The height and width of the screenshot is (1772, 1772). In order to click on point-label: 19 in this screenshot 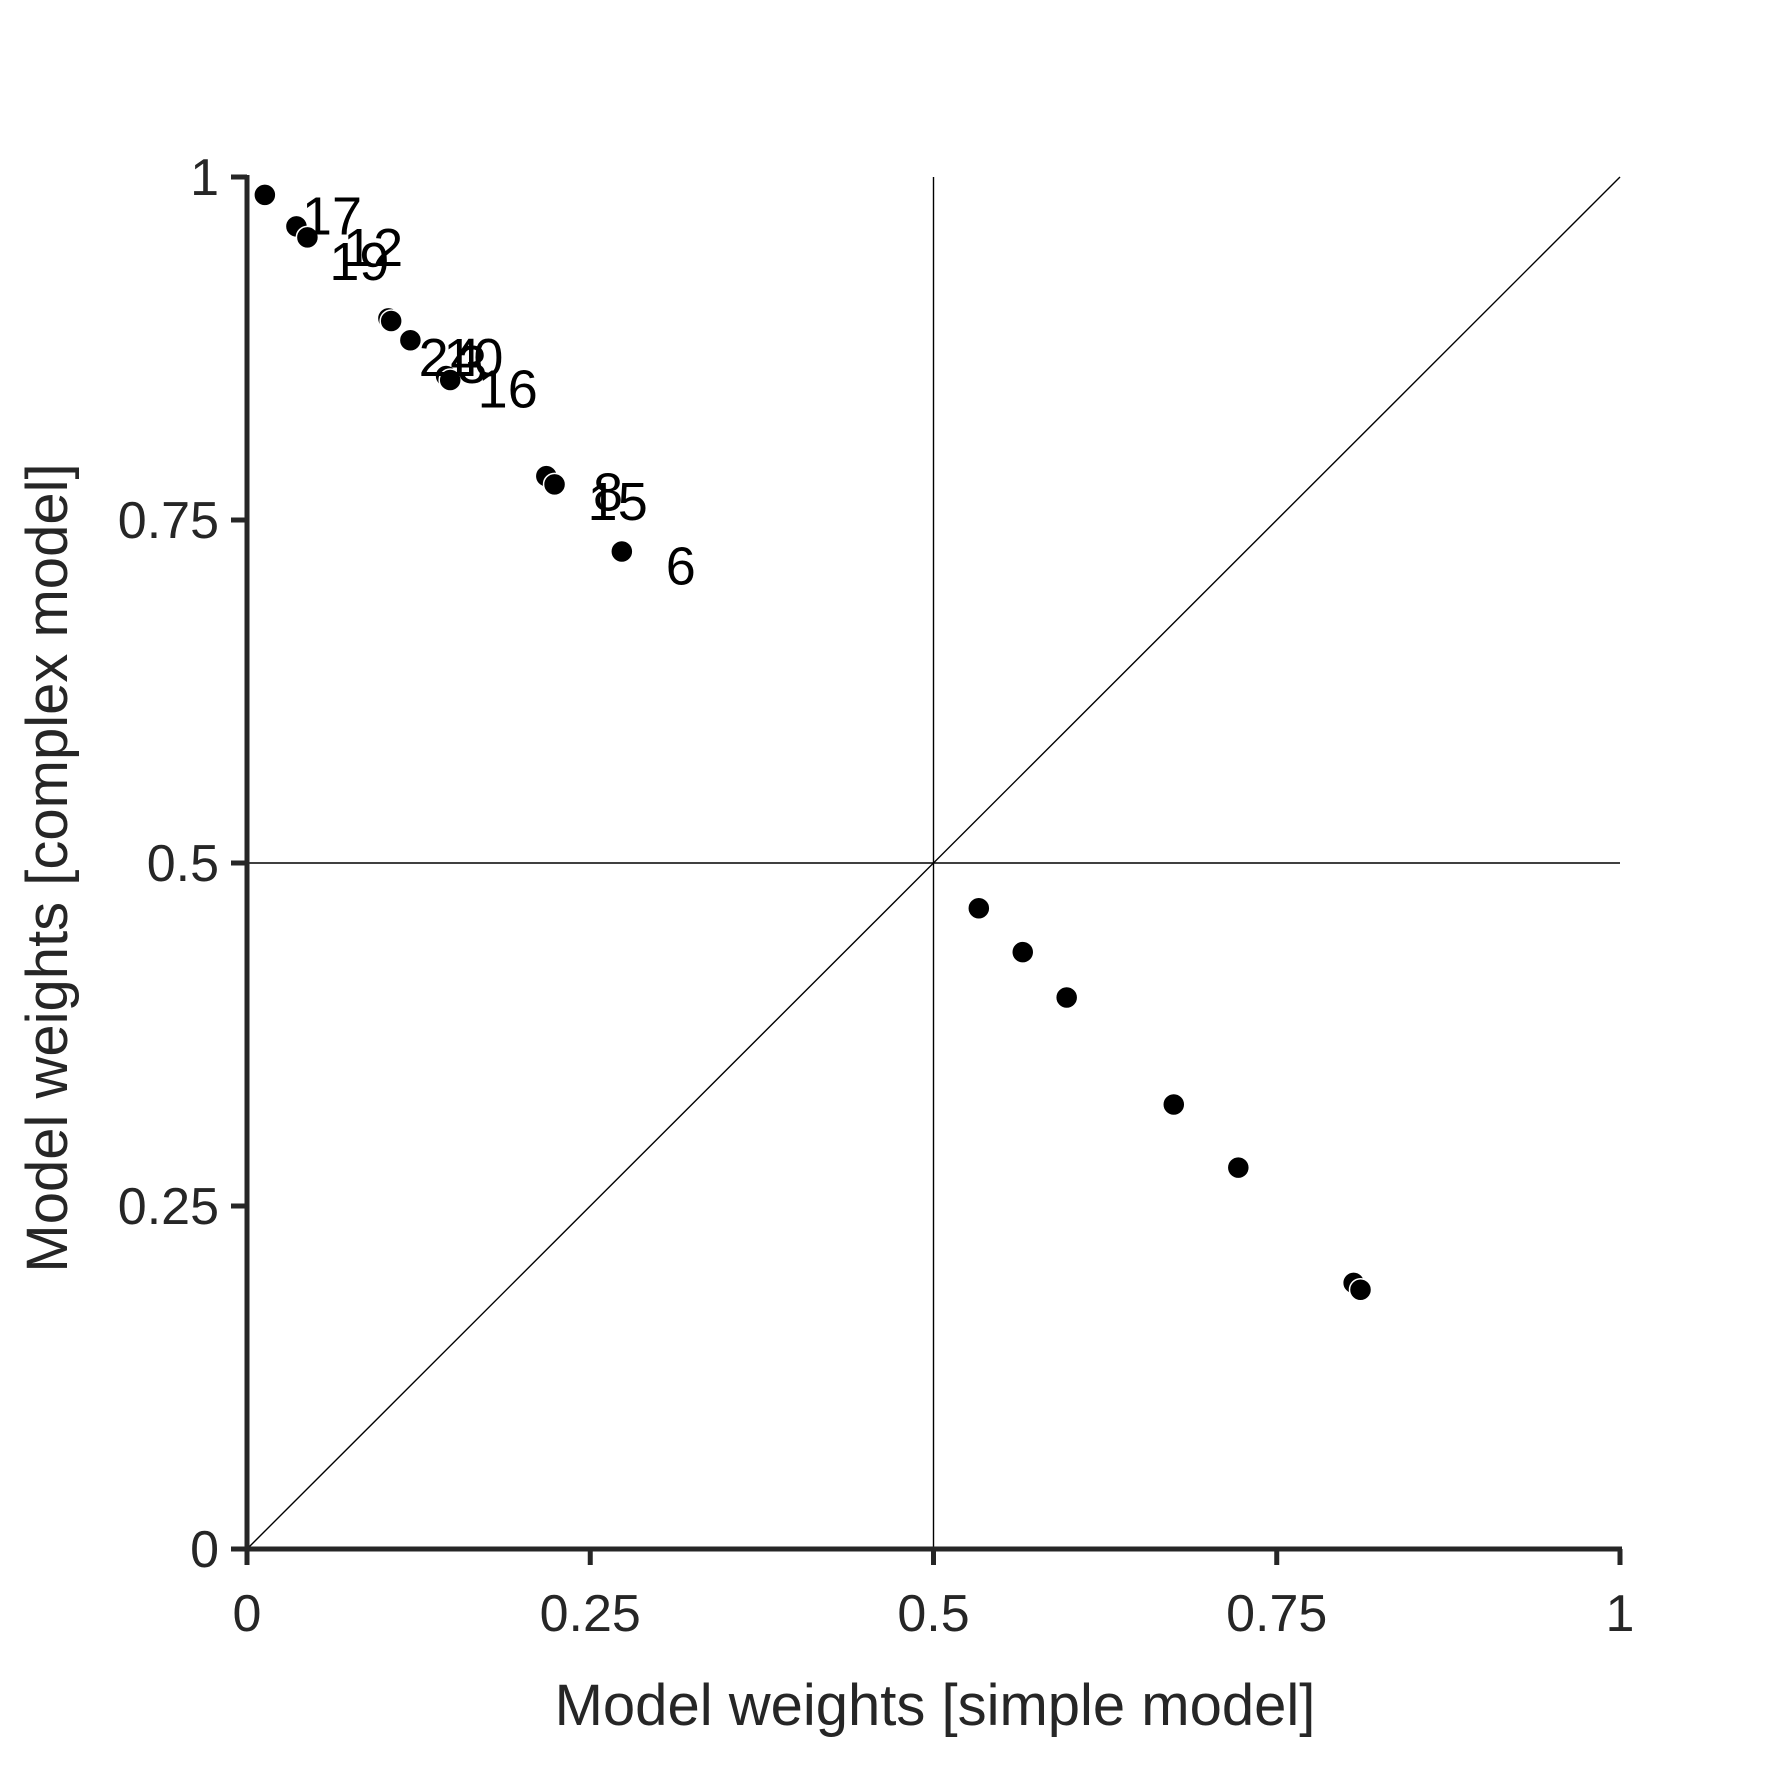, I will do `click(359, 262)`.